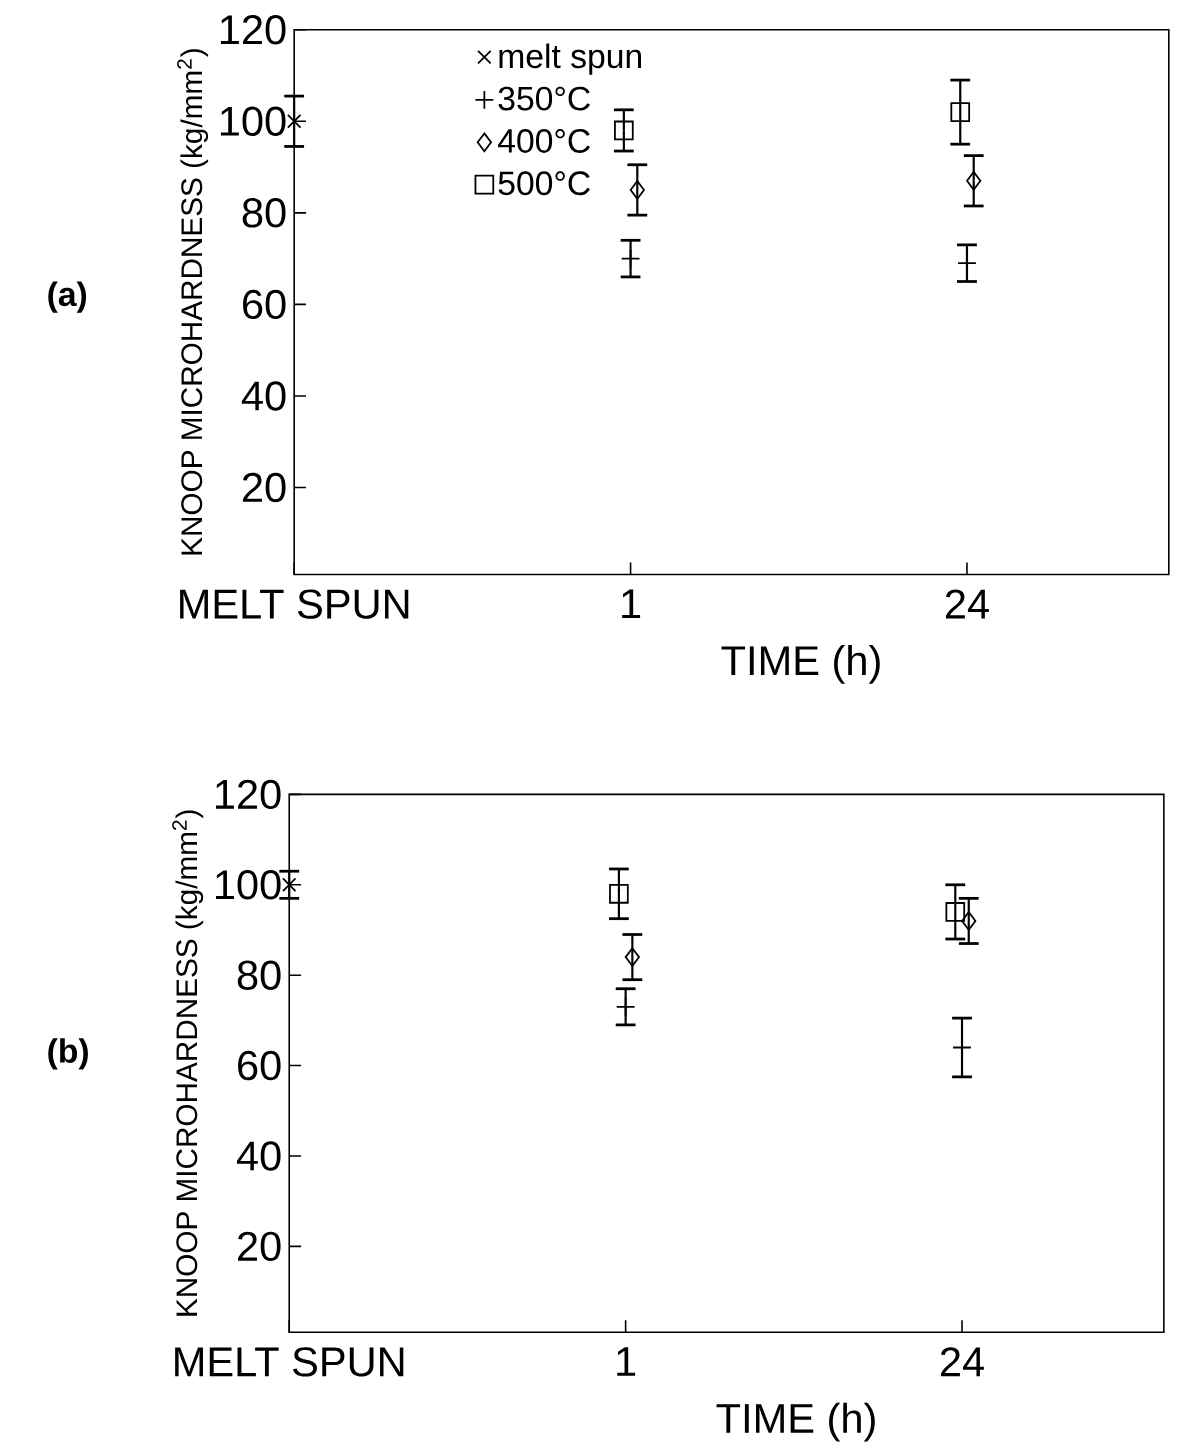 This screenshot has height=1448, width=1177. I want to click on legend-label: melt spun, so click(570, 59).